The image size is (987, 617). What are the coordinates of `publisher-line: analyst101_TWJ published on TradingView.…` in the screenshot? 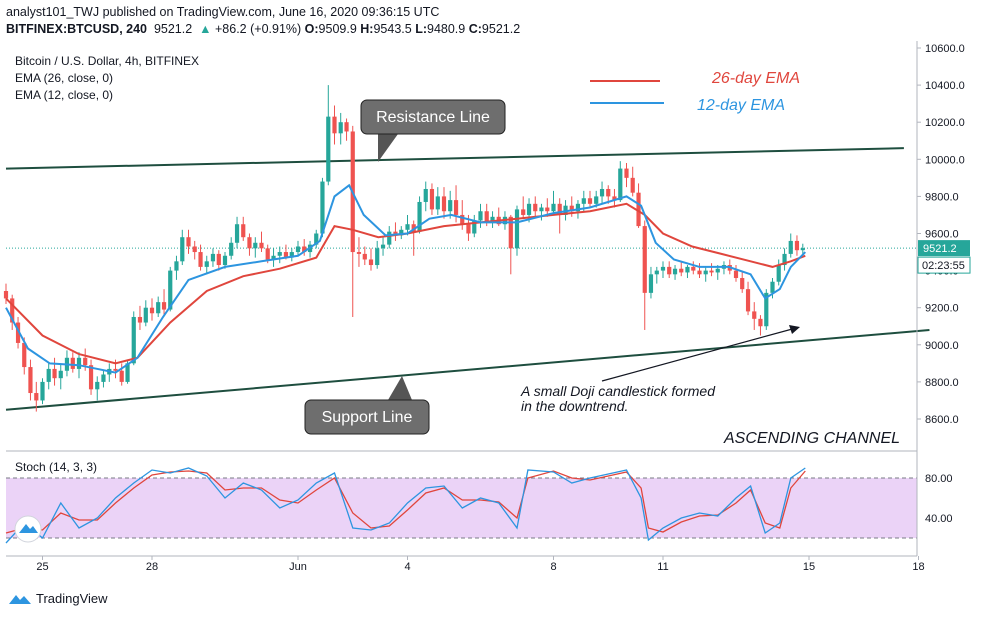 It's located at (223, 12).